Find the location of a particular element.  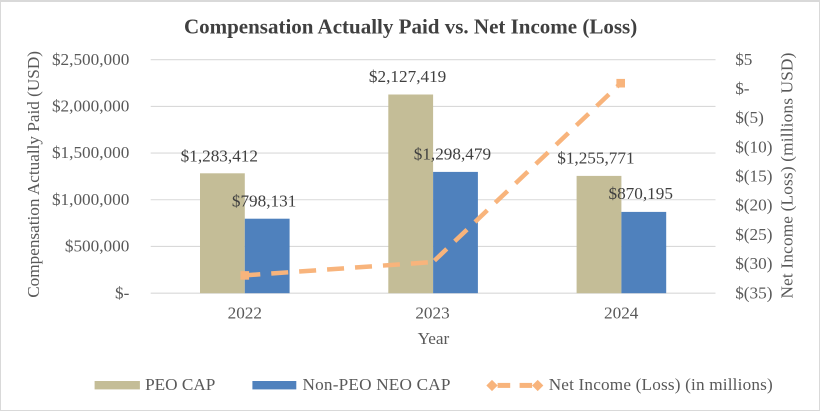

svg-text: 2022 is located at coordinates (245, 313).